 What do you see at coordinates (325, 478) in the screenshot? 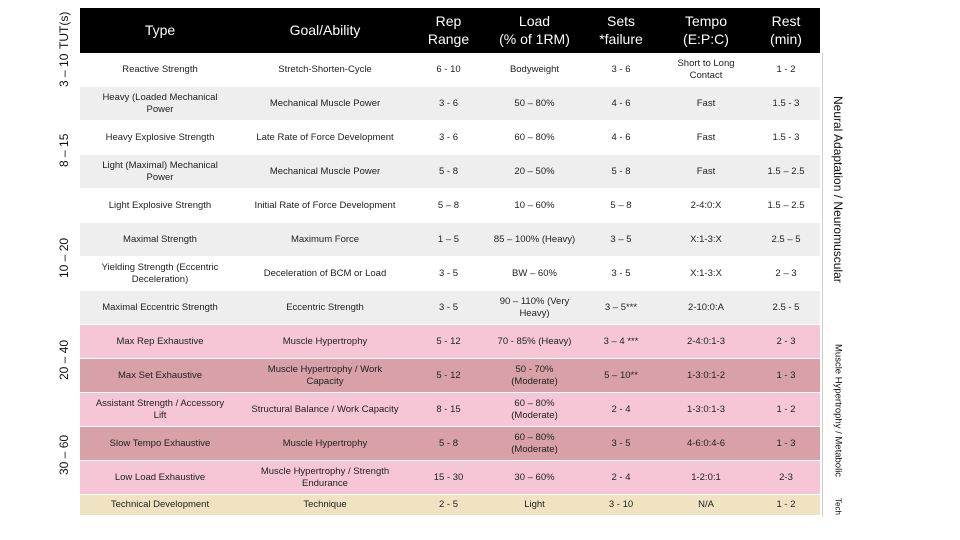
I see `table-cell: Muscle Hypertrophy / Strength Endurance` at bounding box center [325, 478].